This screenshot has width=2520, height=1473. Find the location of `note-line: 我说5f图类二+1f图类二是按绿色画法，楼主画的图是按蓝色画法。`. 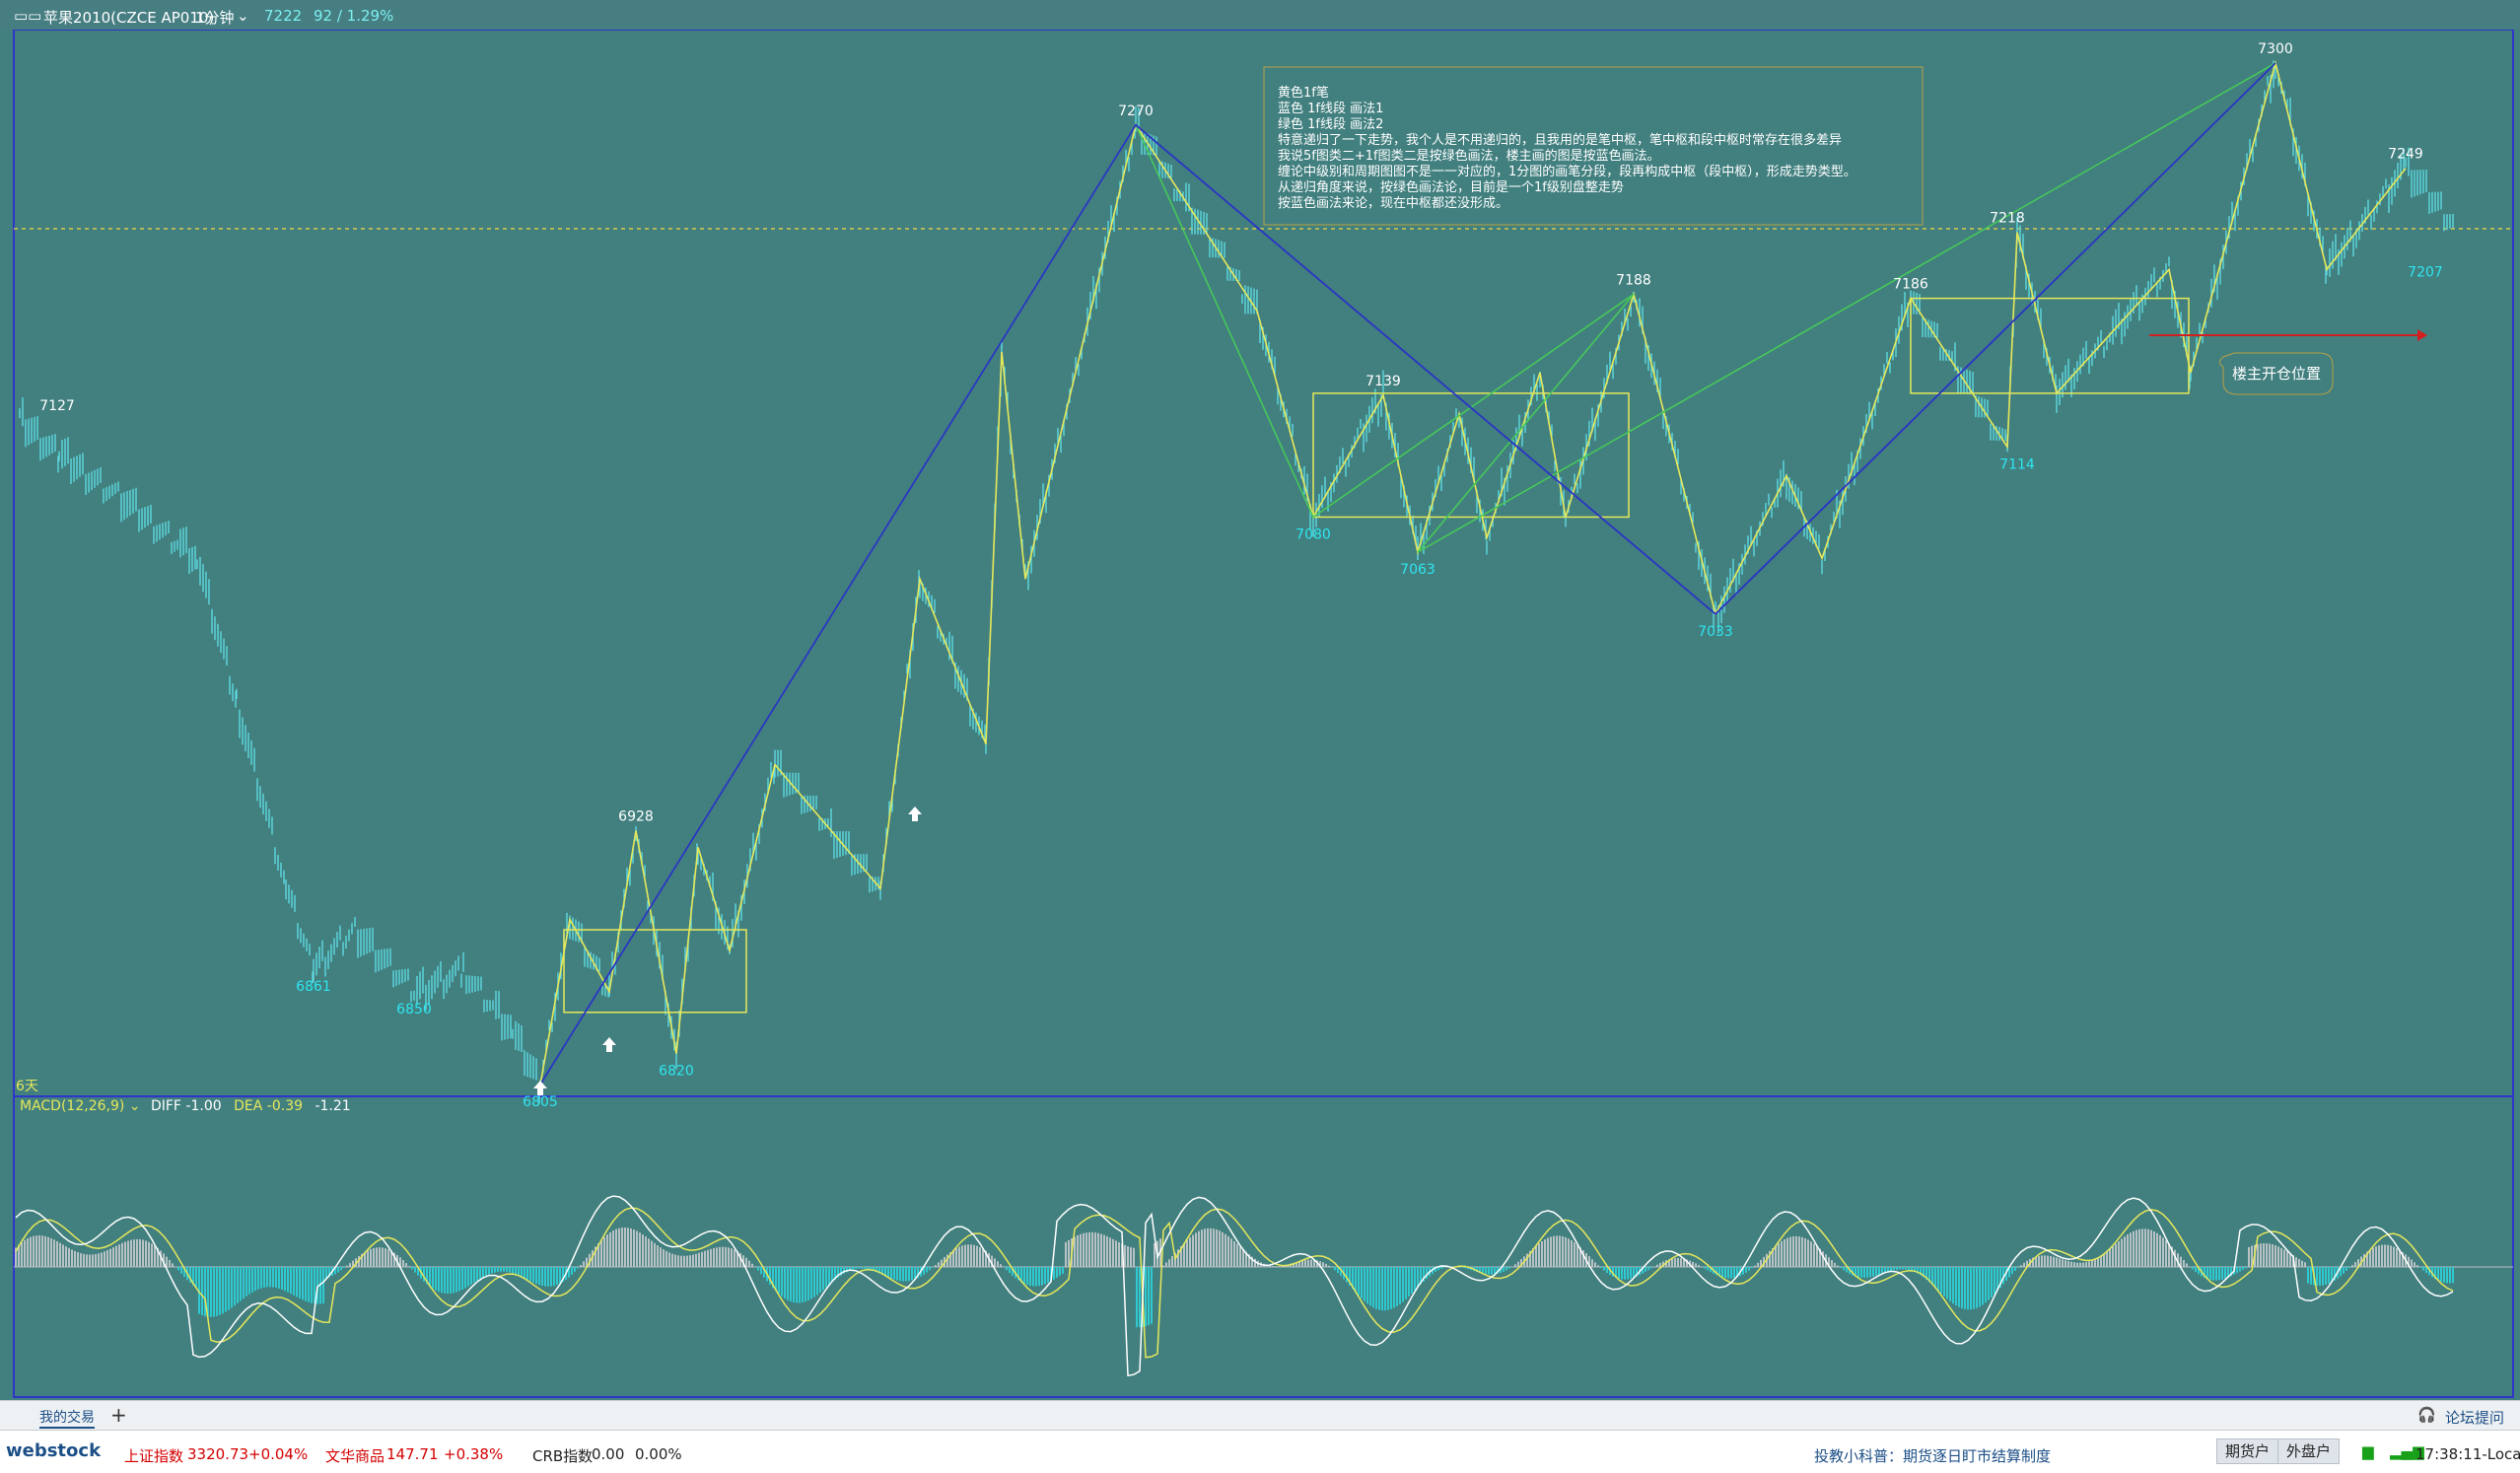

note-line: 我说5f图类二+1f图类二是按绿色画法，楼主画的图是按蓝色画法。 is located at coordinates (1469, 156).